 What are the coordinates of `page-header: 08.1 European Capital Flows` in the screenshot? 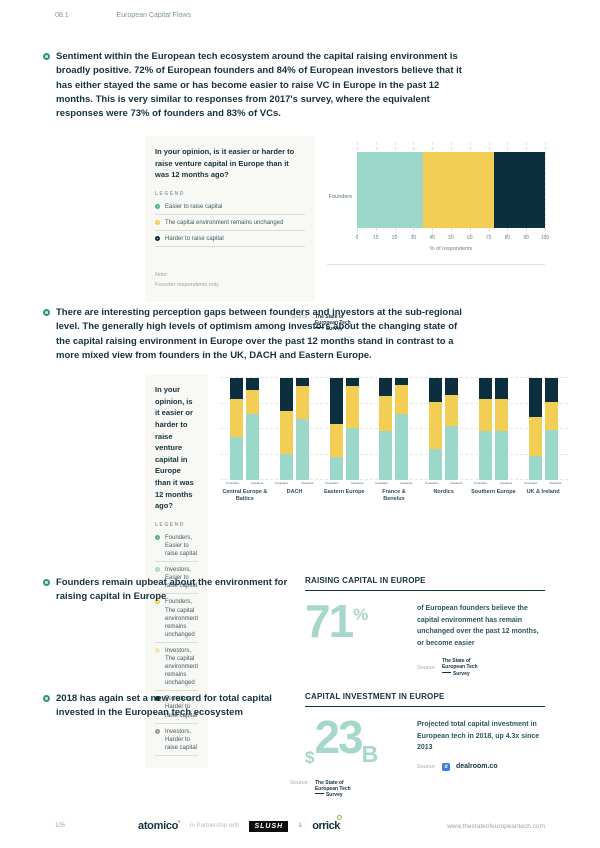 It's located at (300, 15).